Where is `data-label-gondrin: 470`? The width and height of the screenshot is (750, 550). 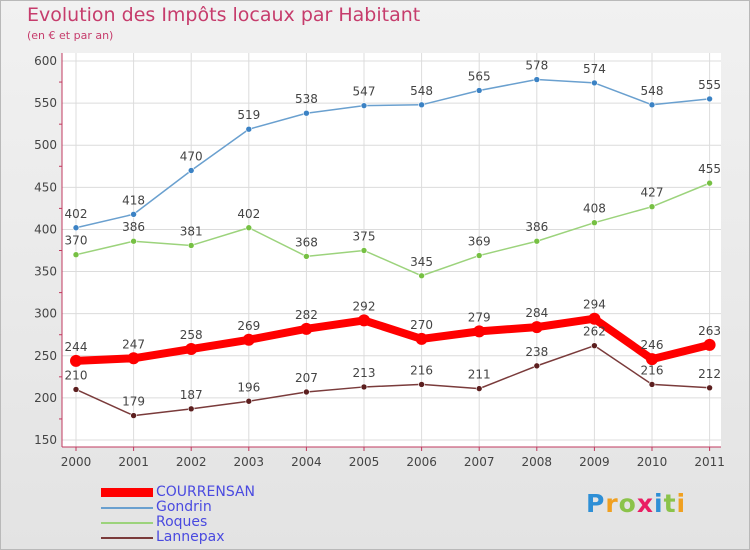 data-label-gondrin: 470 is located at coordinates (191, 156).